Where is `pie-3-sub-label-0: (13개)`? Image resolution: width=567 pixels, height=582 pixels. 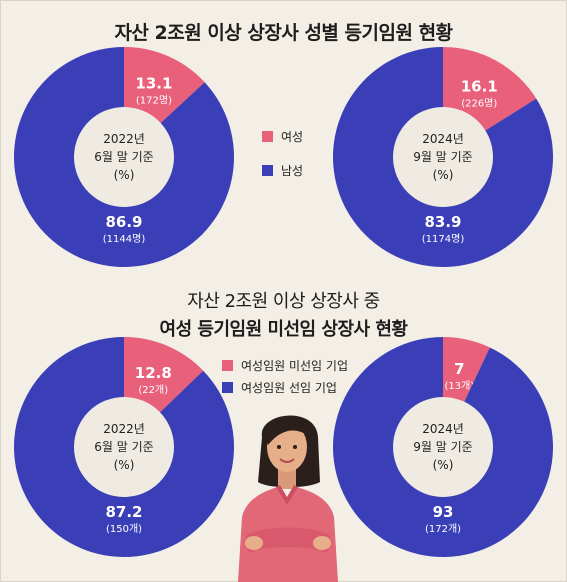
pie-3-sub-label-0: (13개) is located at coordinates (459, 386).